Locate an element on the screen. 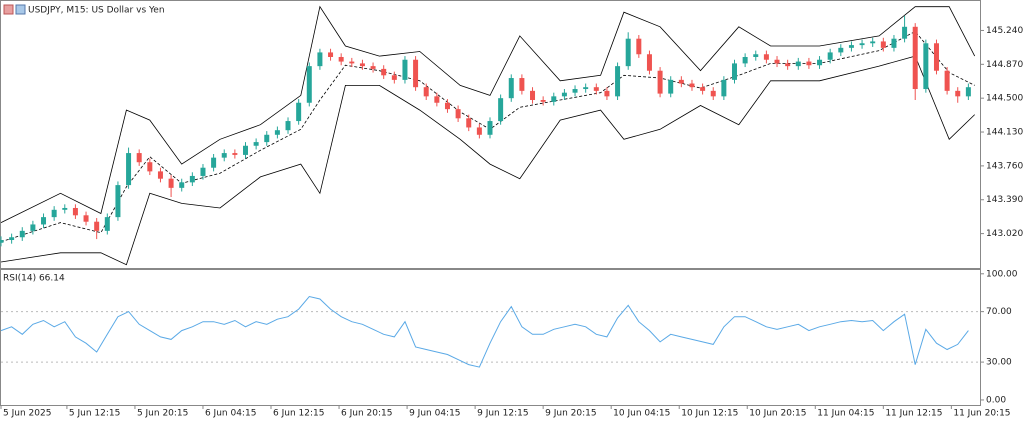 Image resolution: width=1024 pixels, height=421 pixels. x-tick-label: 11 Jun 12:15 is located at coordinates (913, 414).